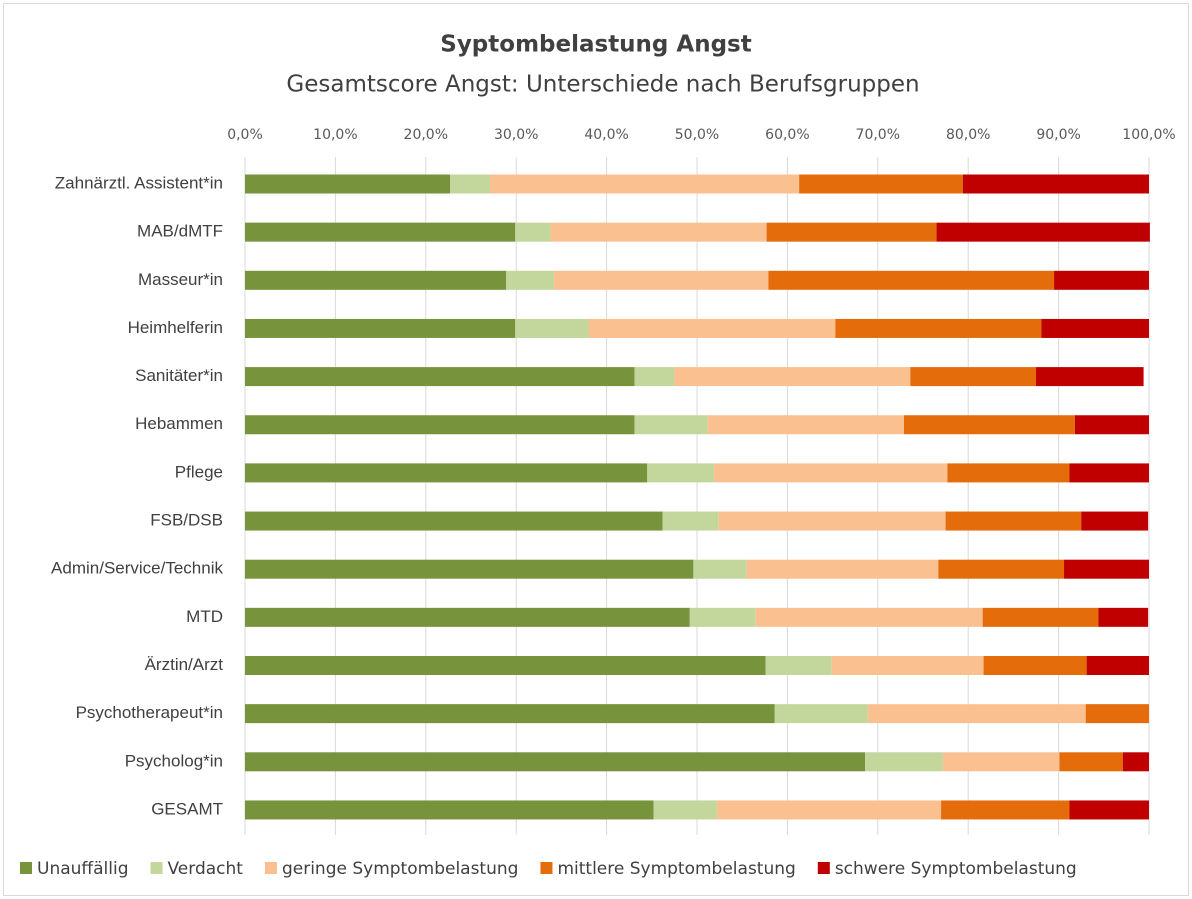 The height and width of the screenshot is (899, 1192). Describe the element at coordinates (595, 45) in the screenshot. I see `chart-title: Syptombelastung Angst` at that location.